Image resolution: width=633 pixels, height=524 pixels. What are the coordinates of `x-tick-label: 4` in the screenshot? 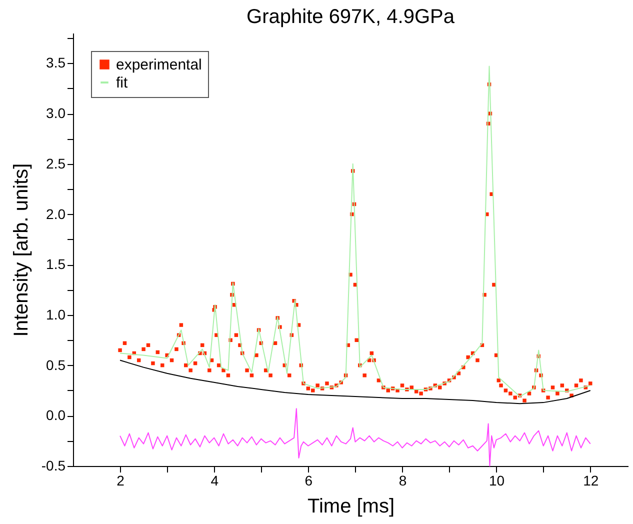 It's located at (214, 480).